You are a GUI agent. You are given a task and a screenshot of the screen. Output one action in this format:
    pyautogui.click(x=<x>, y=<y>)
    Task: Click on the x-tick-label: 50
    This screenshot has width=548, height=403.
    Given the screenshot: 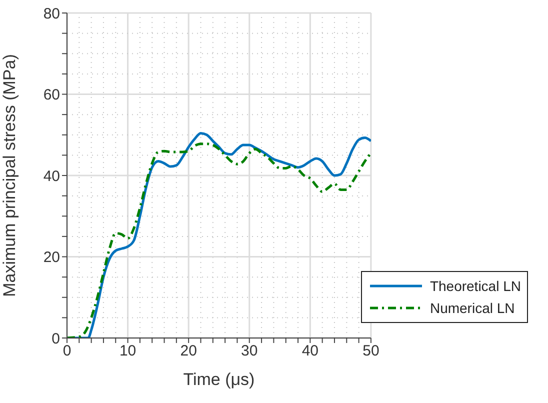 What is the action you would take?
    pyautogui.click(x=371, y=351)
    